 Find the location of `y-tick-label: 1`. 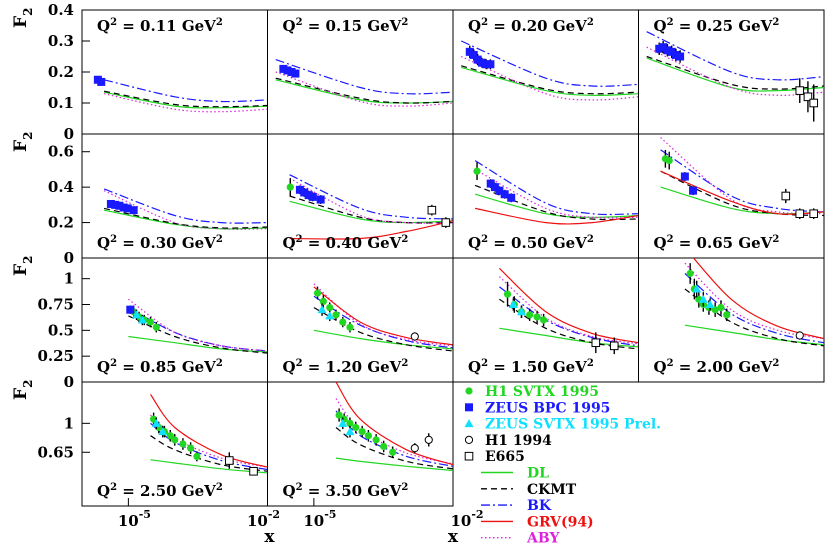

y-tick-label: 1 is located at coordinates (69, 423).